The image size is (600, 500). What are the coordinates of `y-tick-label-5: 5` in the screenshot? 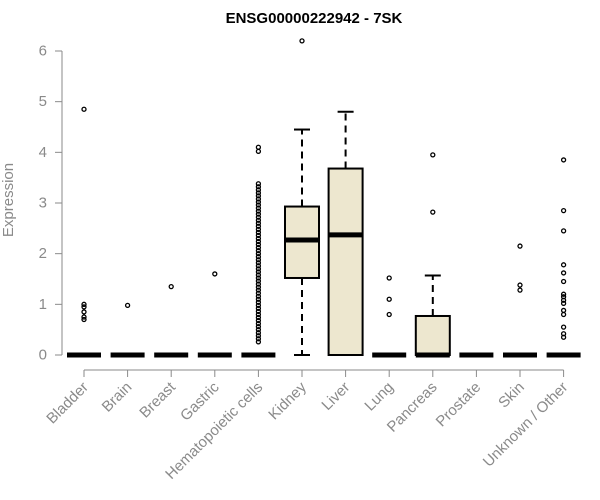 It's located at (43, 101).